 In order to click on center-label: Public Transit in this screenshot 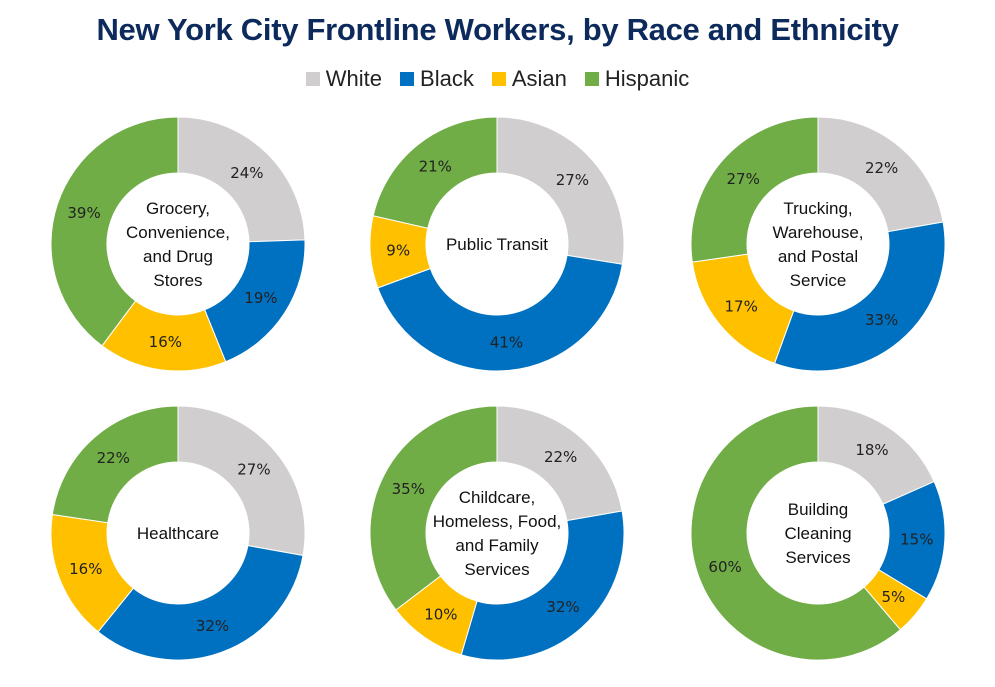, I will do `click(497, 244)`.